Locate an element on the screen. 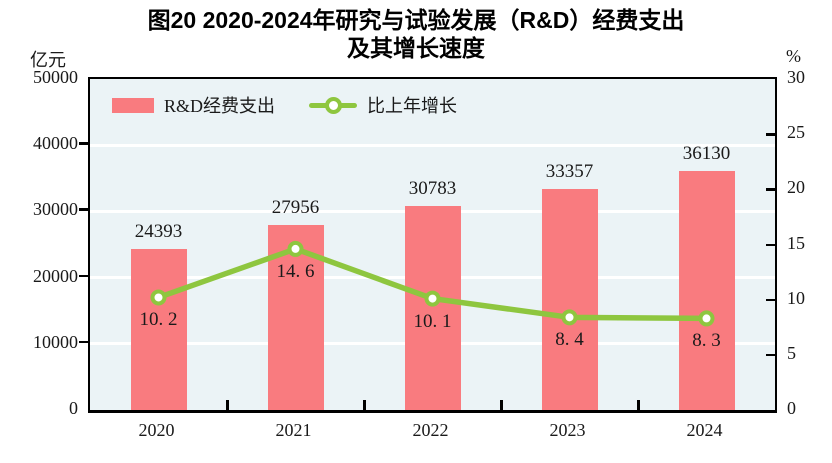 The image size is (832, 463). x-axis-tick-label: 2022 is located at coordinates (430, 430).